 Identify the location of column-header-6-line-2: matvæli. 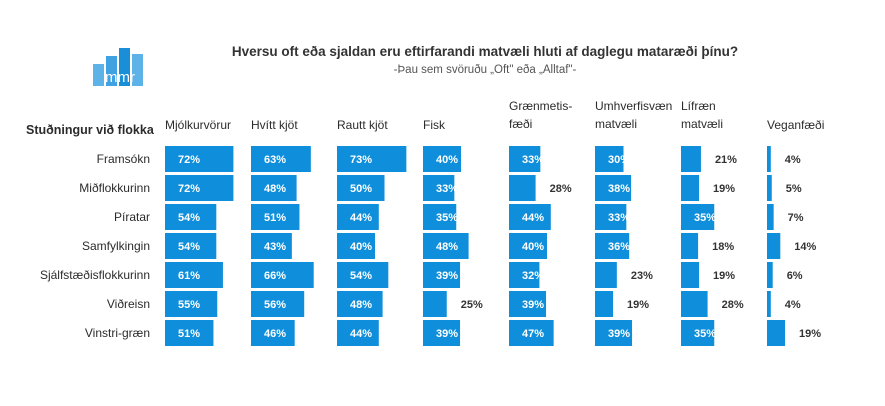
(616, 124).